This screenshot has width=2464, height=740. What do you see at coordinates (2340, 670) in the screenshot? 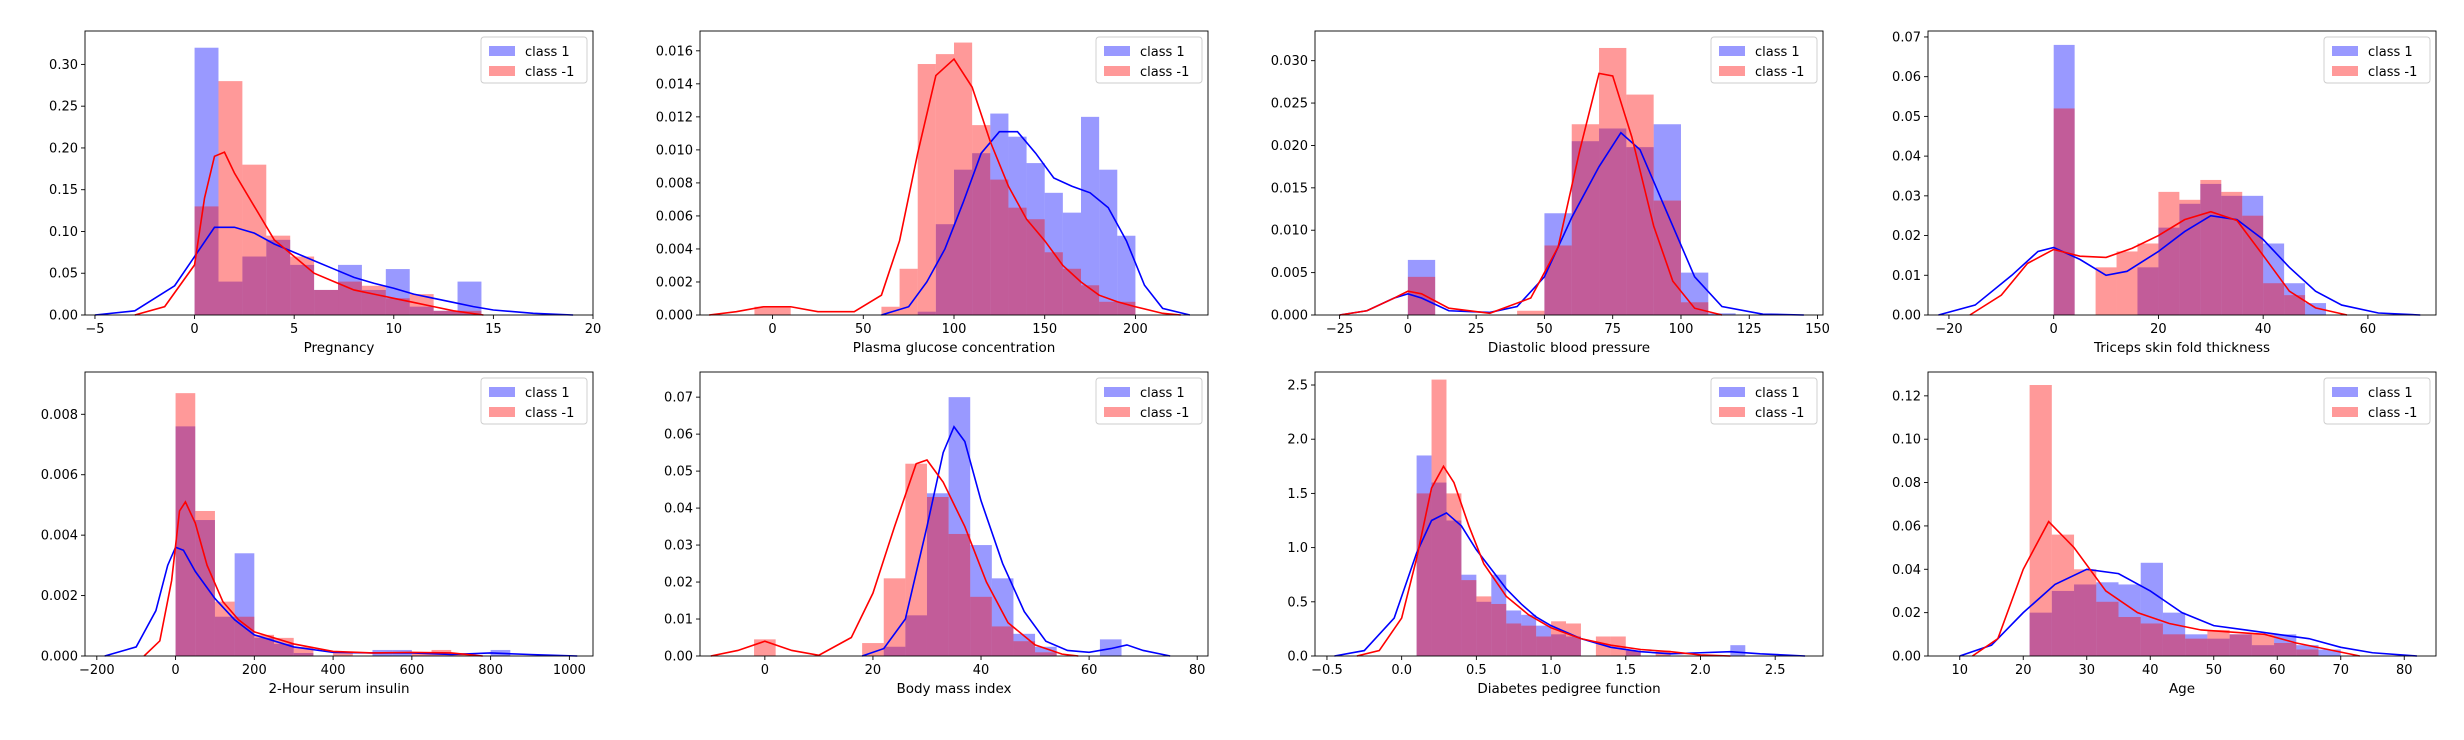
I see `x-tick-label: 70` at bounding box center [2340, 670].